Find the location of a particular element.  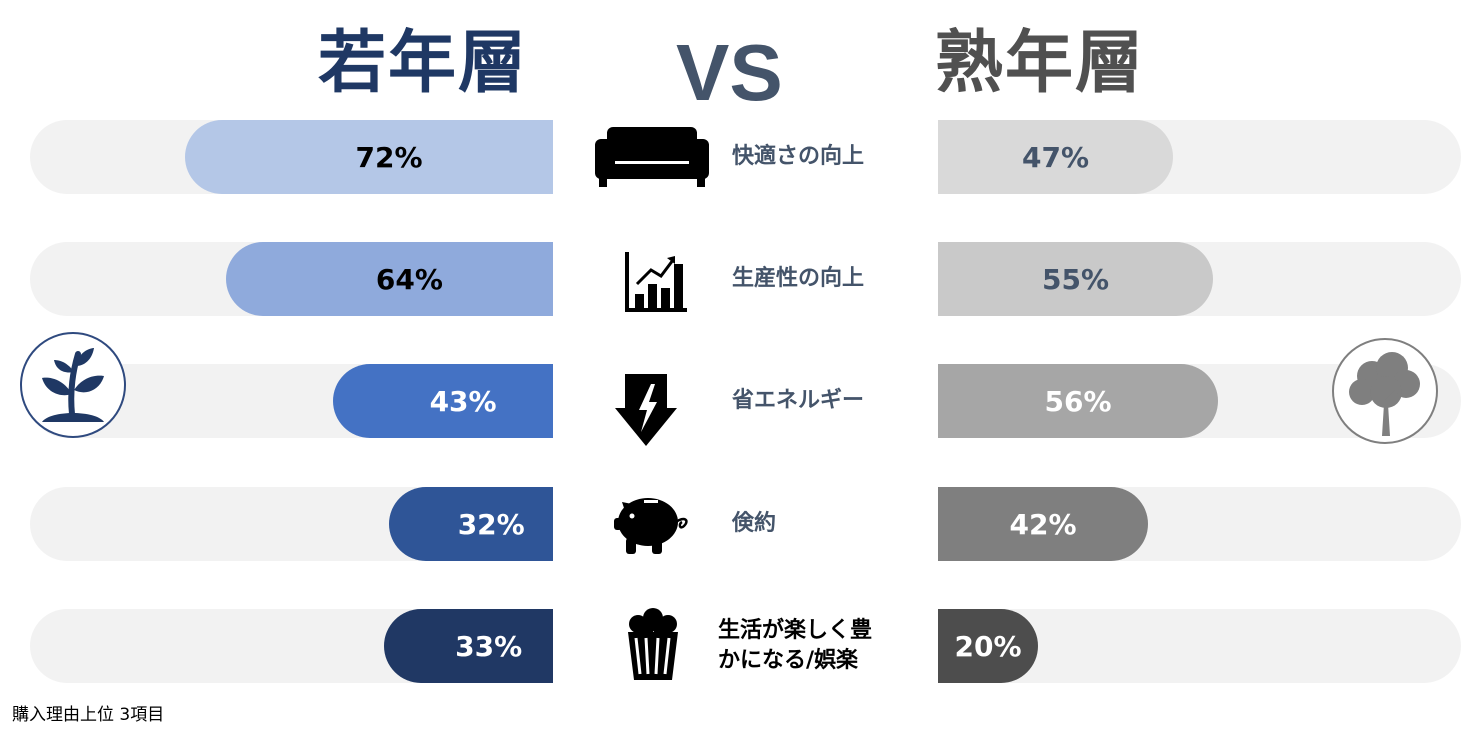

category-label-line: 快適さの向上 is located at coordinates (798, 156).